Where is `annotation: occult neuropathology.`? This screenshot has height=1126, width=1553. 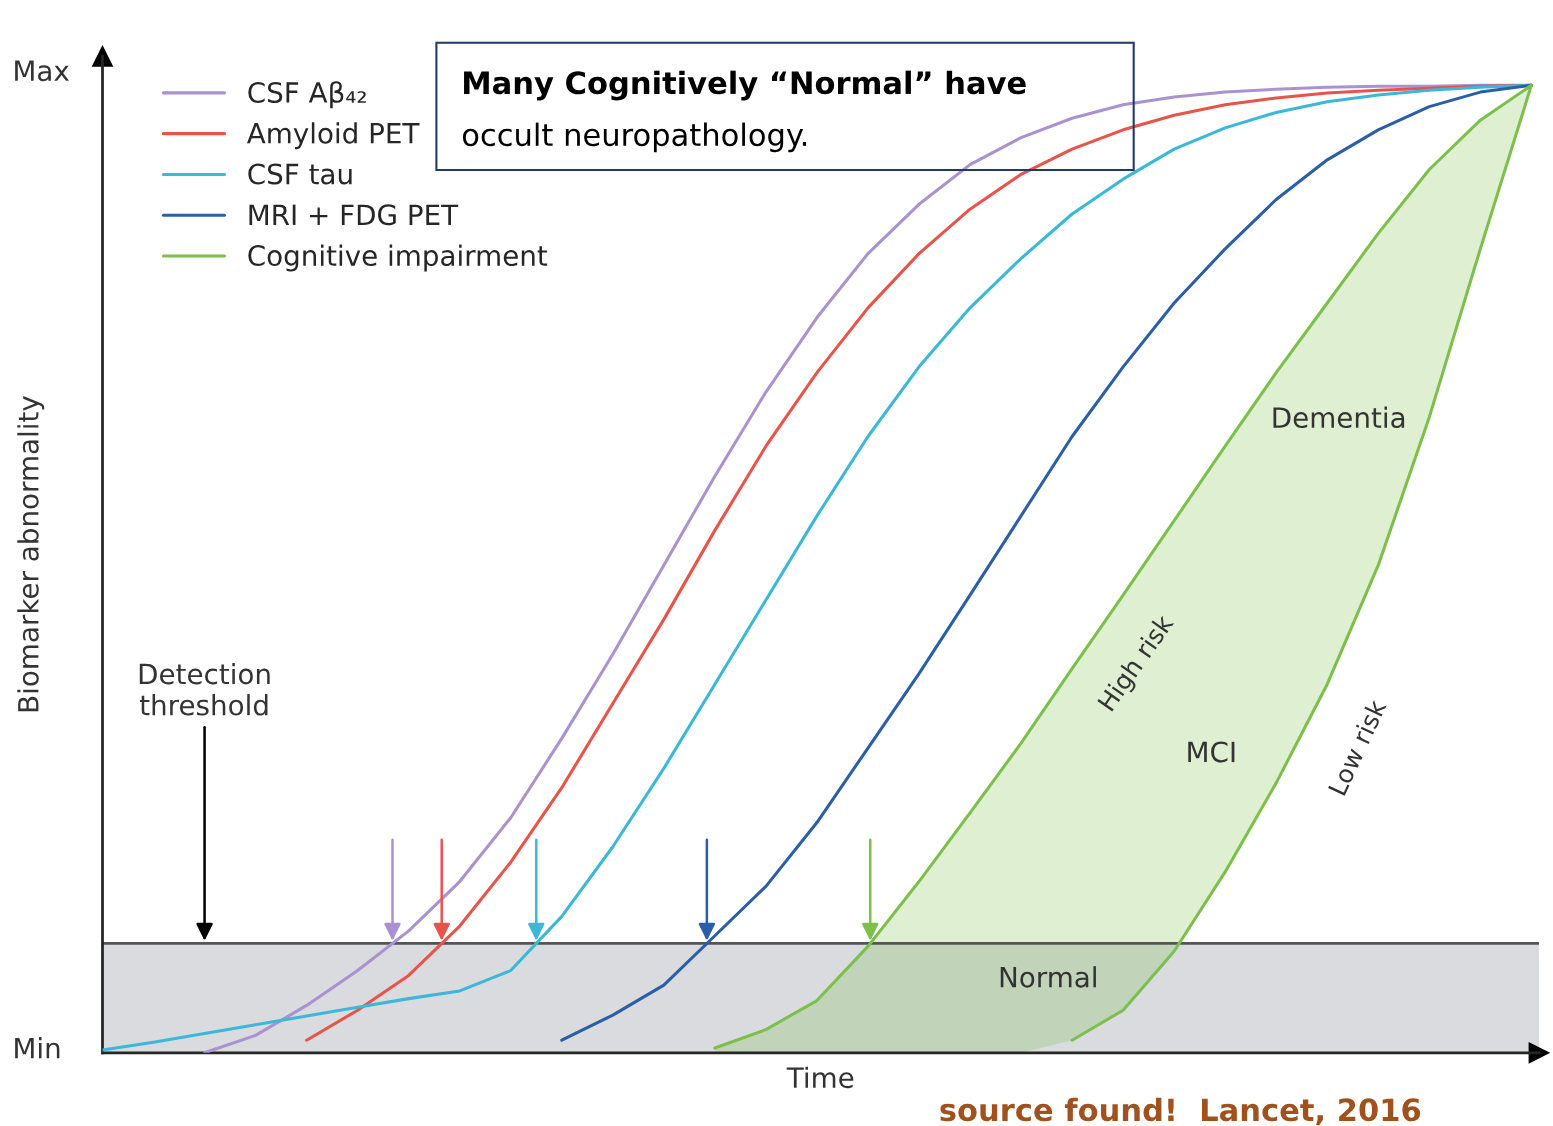
annotation: occult neuropathology. is located at coordinates (634, 137).